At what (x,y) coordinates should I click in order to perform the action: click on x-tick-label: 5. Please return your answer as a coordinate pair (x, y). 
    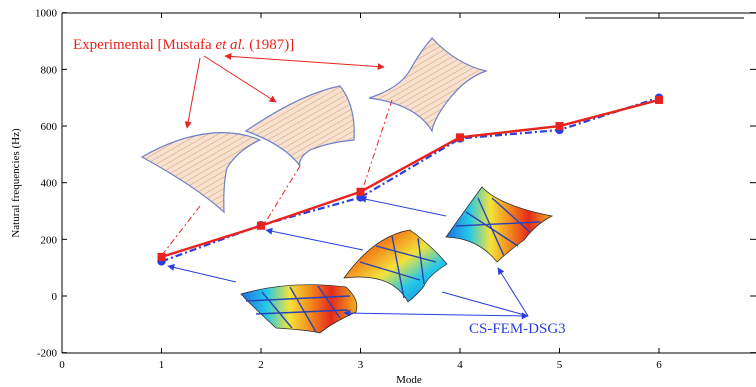
    Looking at the image, I should click on (560, 365).